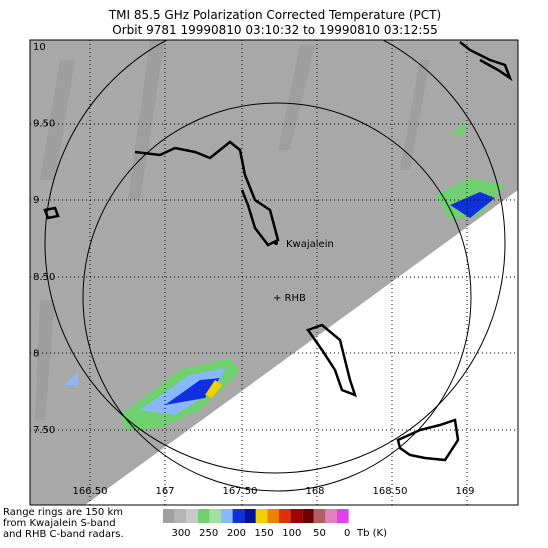  What do you see at coordinates (59, 523) in the screenshot?
I see `note-line: from Kwajalein S-band` at bounding box center [59, 523].